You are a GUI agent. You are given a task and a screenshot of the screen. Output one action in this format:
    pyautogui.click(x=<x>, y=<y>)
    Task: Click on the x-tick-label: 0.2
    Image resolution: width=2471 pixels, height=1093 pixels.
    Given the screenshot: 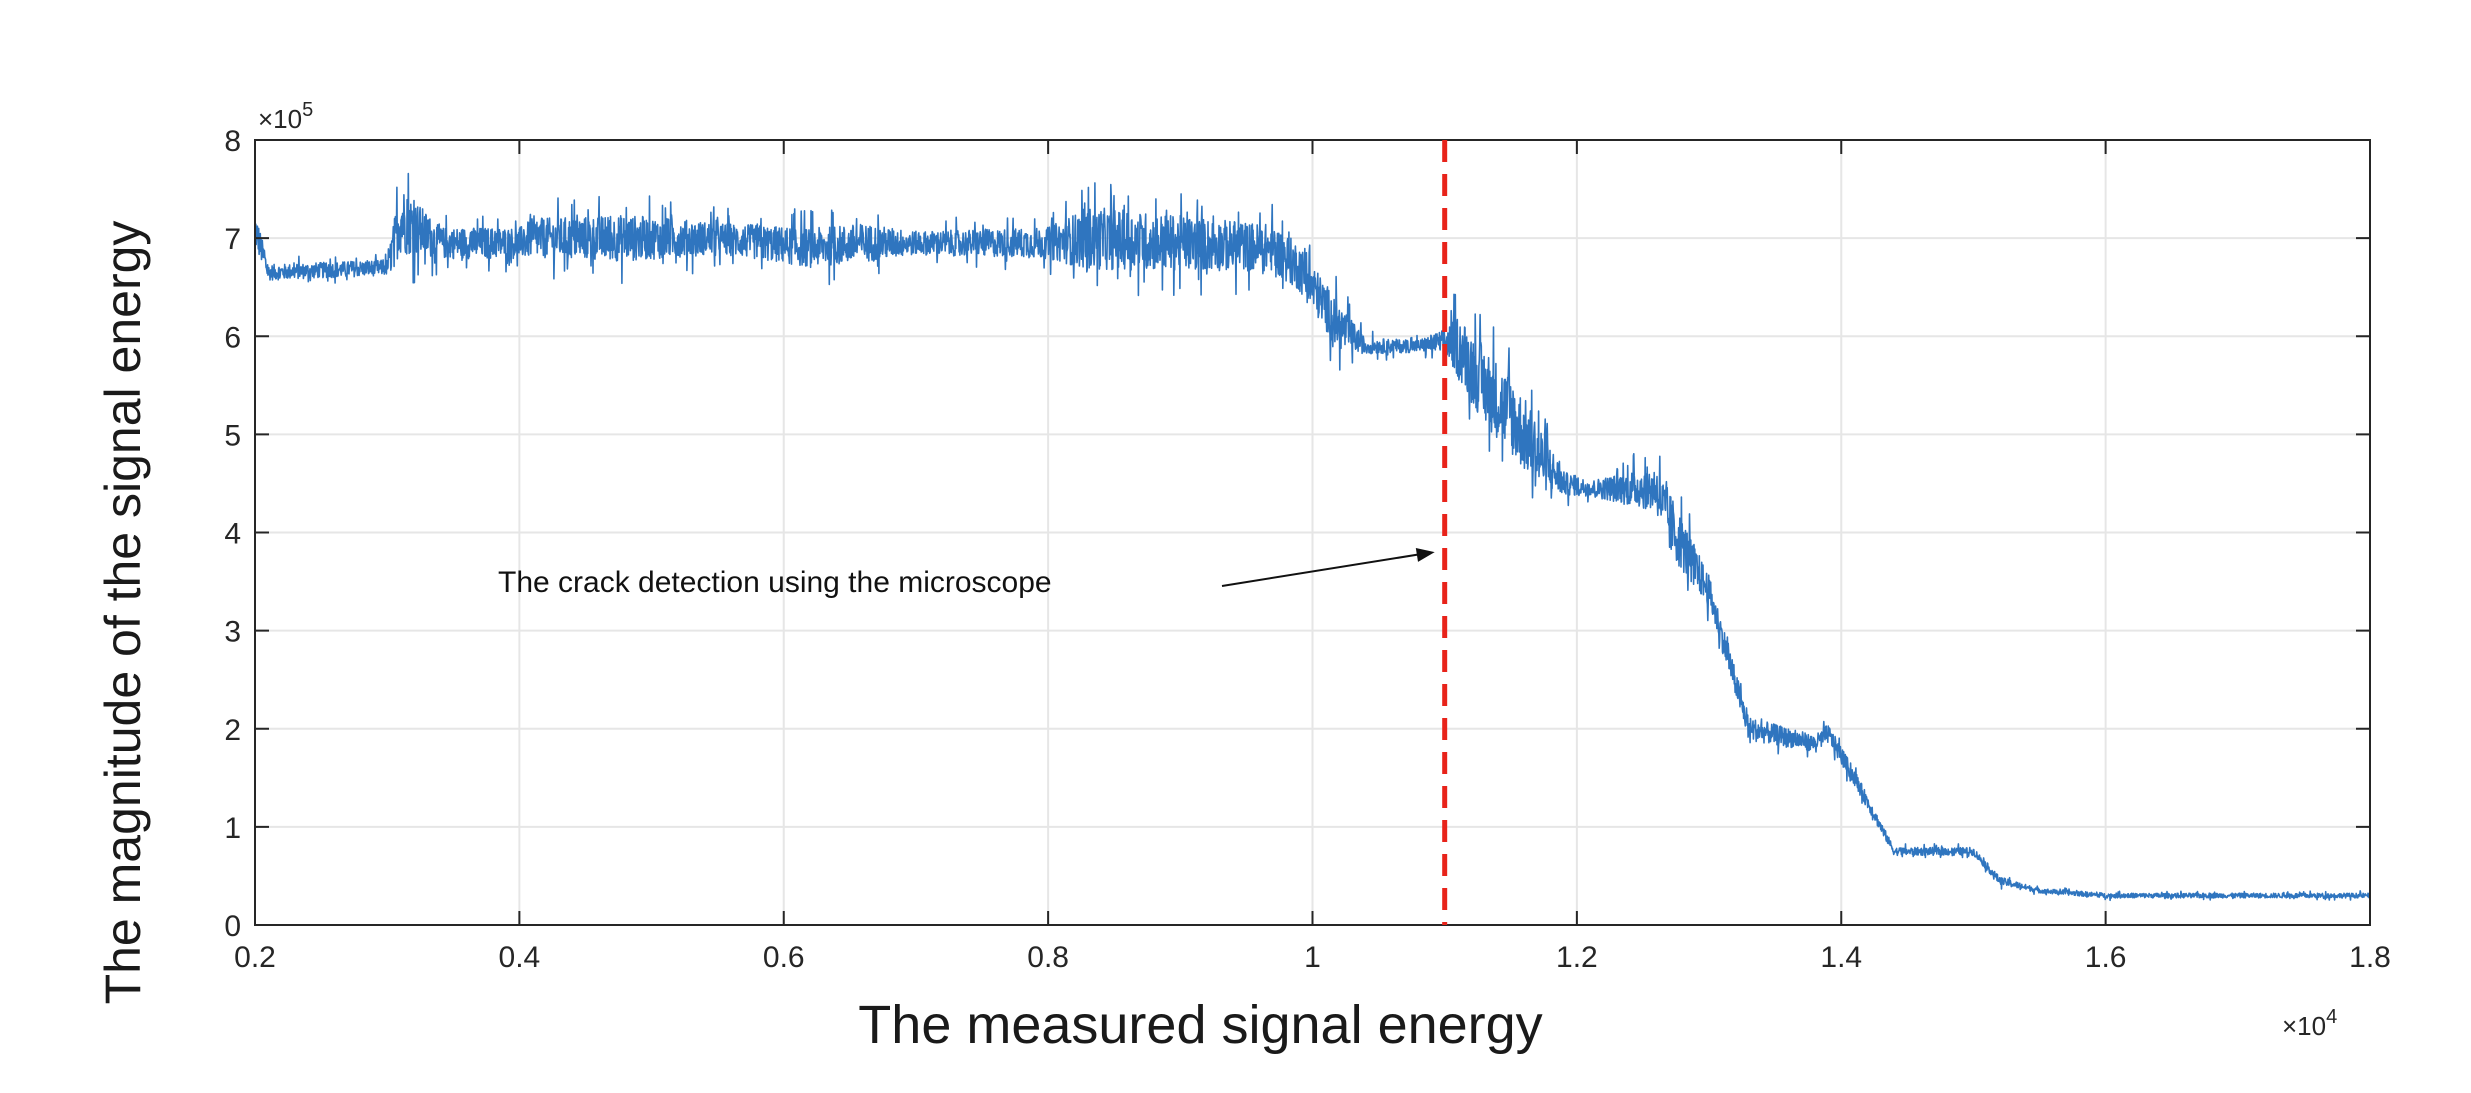 What is the action you would take?
    pyautogui.click(x=255, y=957)
    